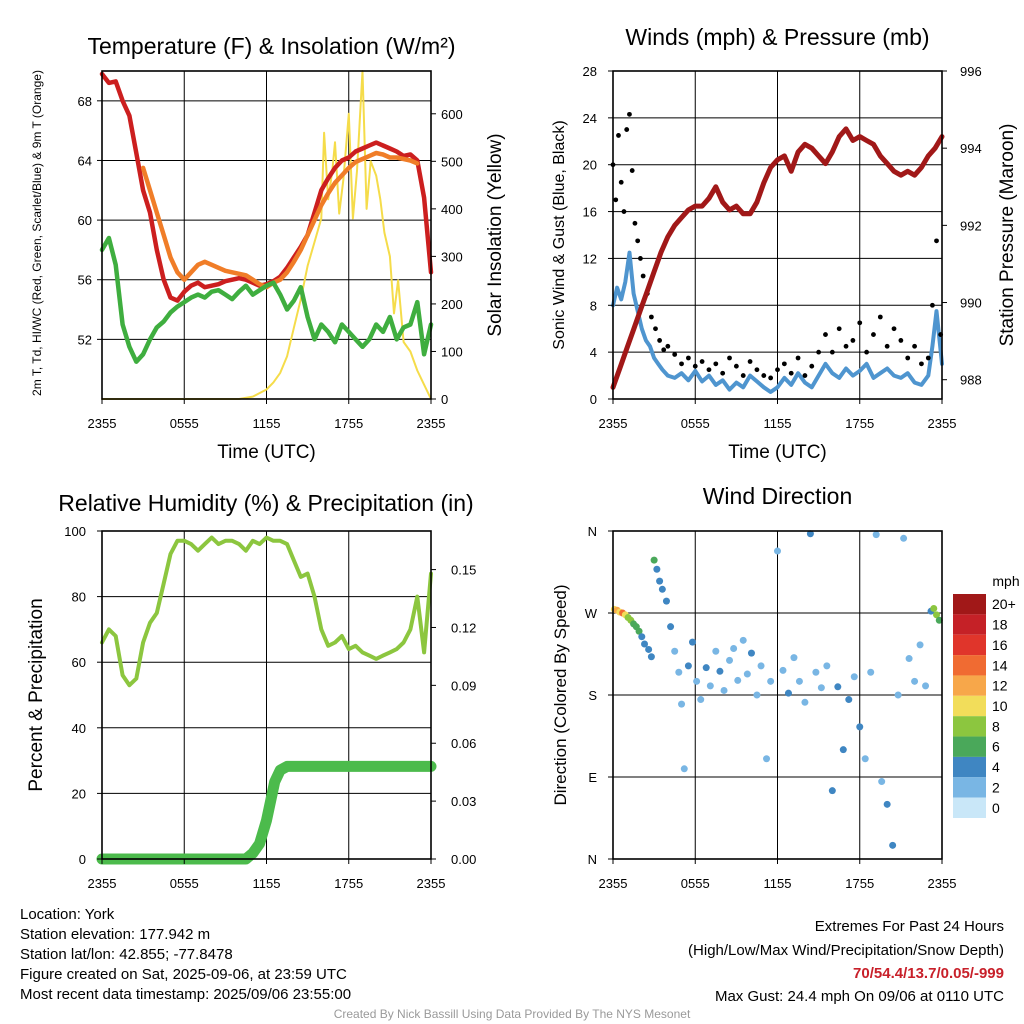 Image resolution: width=1024 pixels, height=1024 pixels. What do you see at coordinates (1000, 625) in the screenshot?
I see `colorbar-label: 18` at bounding box center [1000, 625].